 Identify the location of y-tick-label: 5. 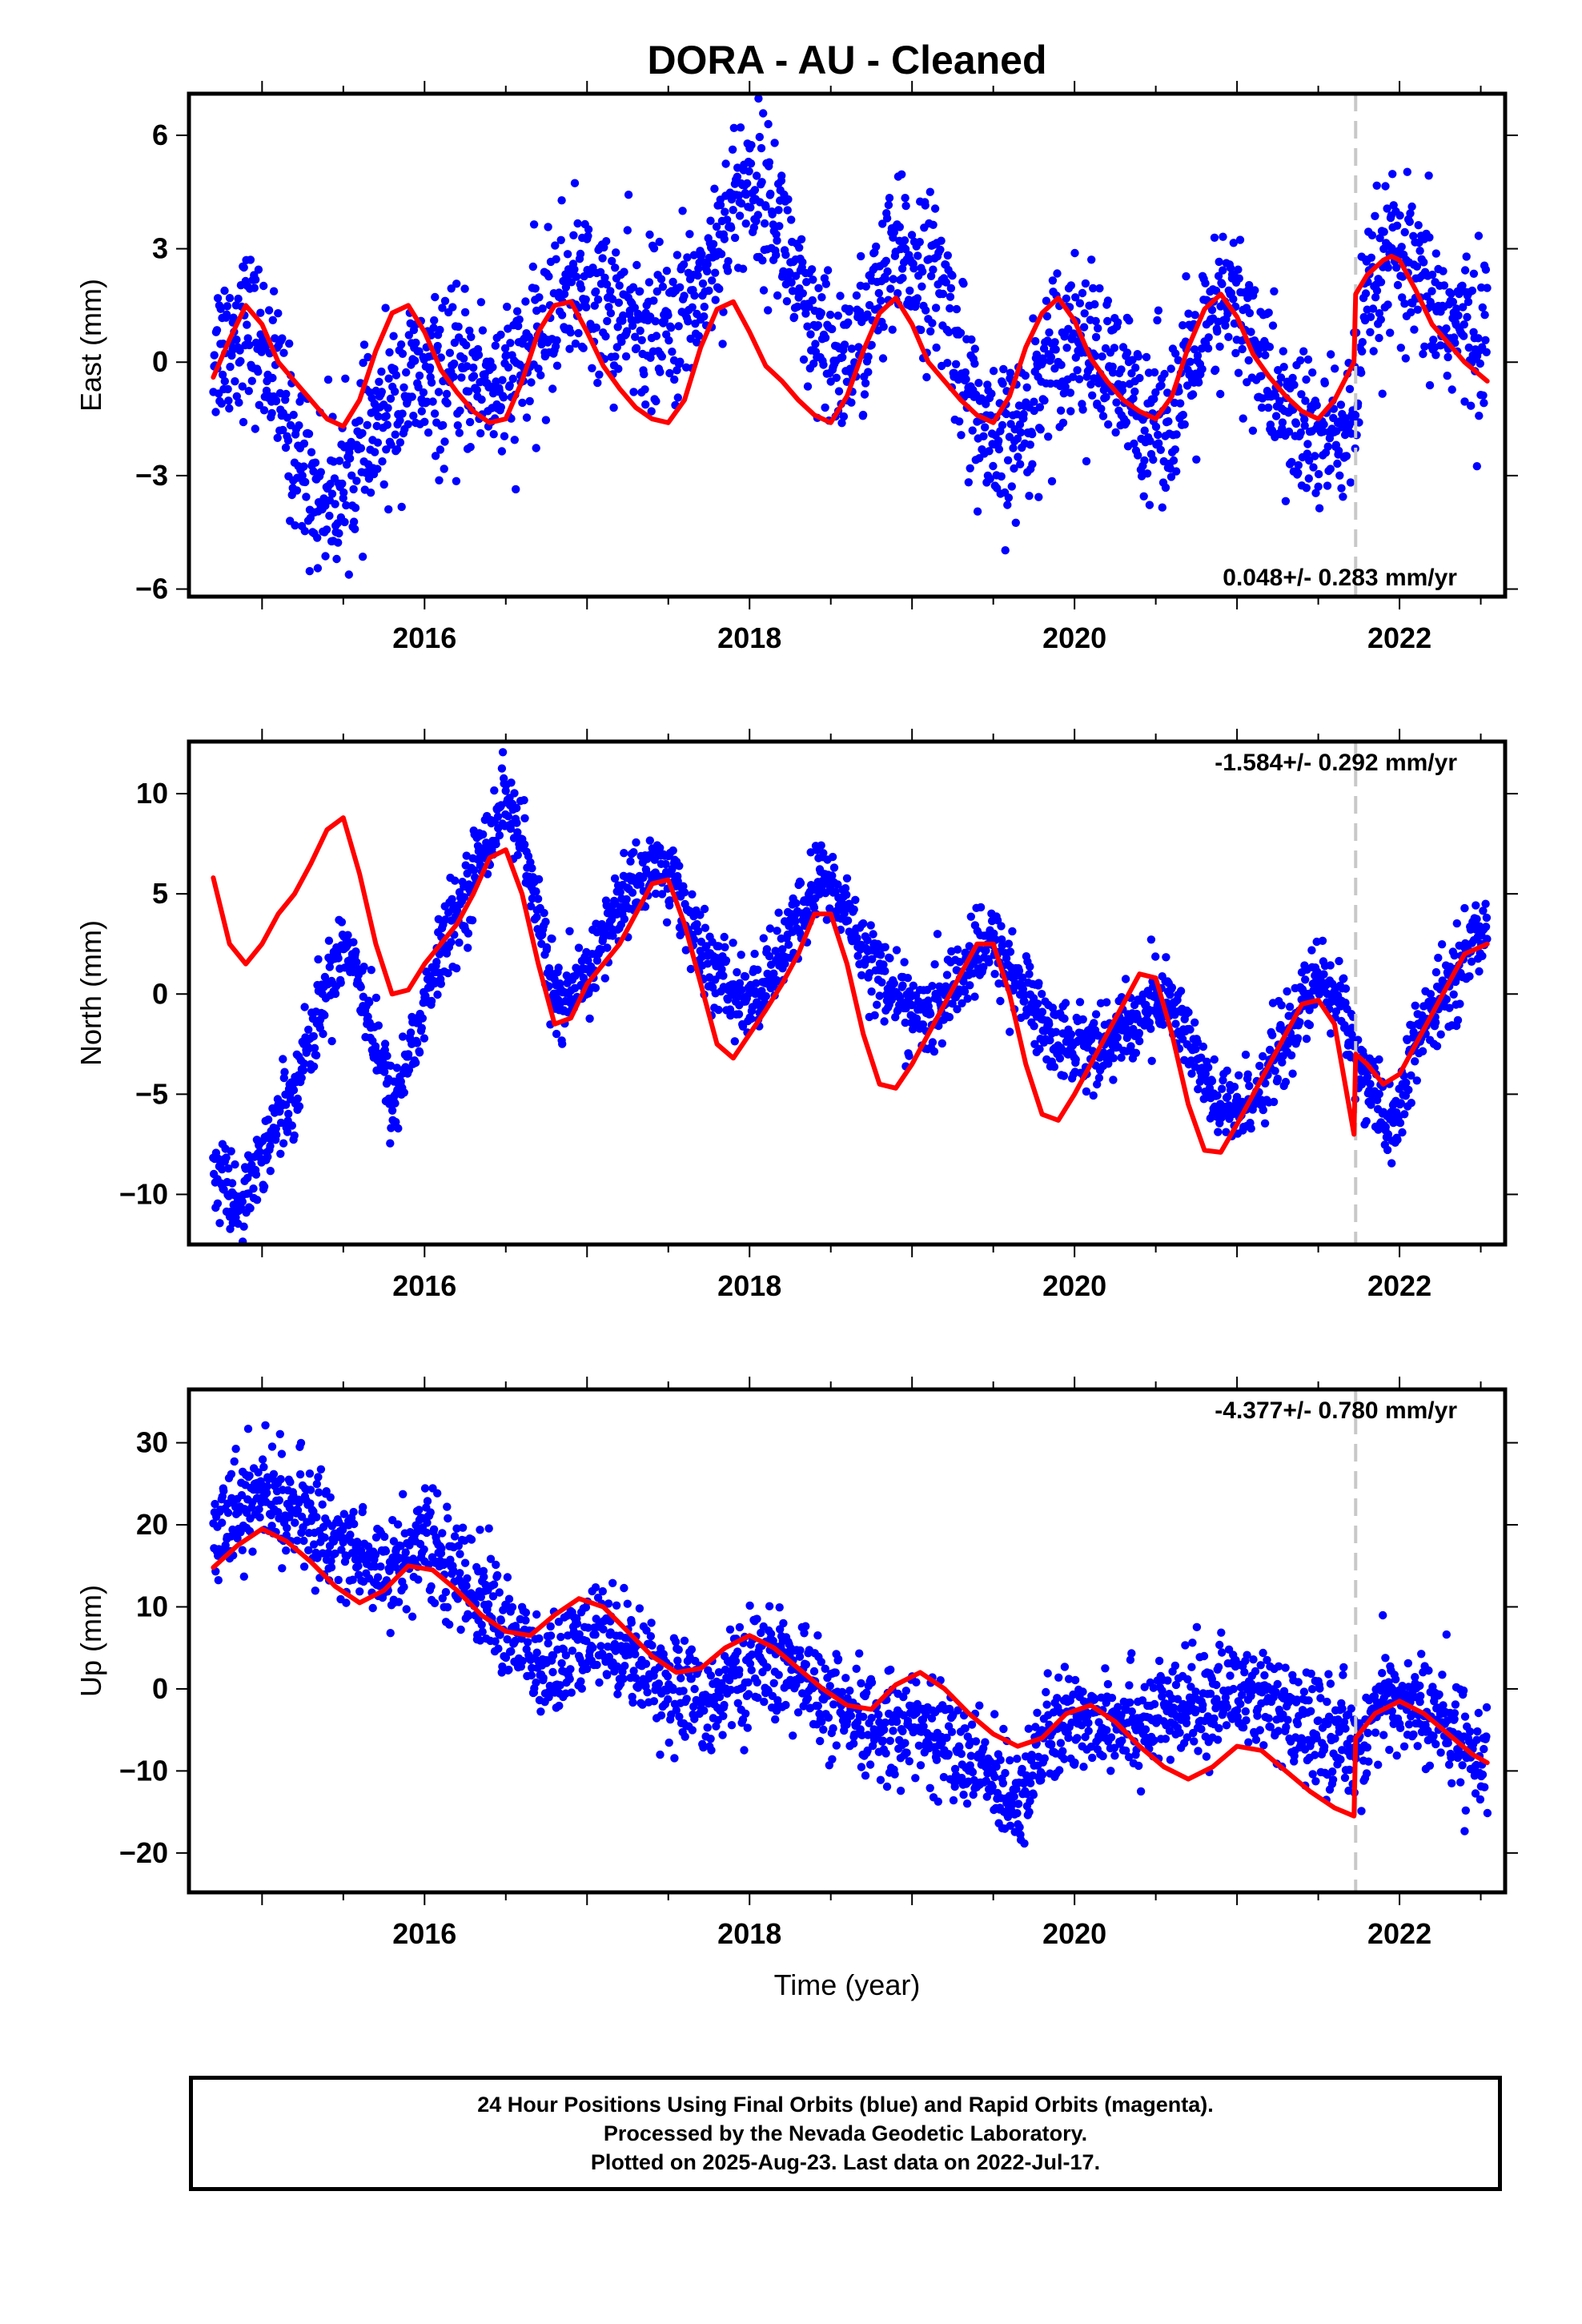
(160, 893).